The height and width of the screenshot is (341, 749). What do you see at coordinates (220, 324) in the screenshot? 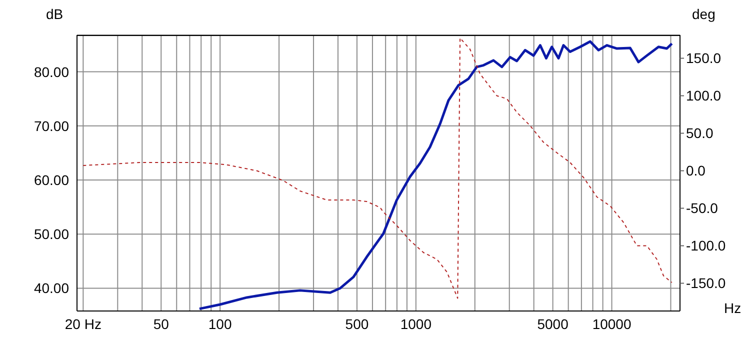
I see `x-tick-label: 100` at bounding box center [220, 324].